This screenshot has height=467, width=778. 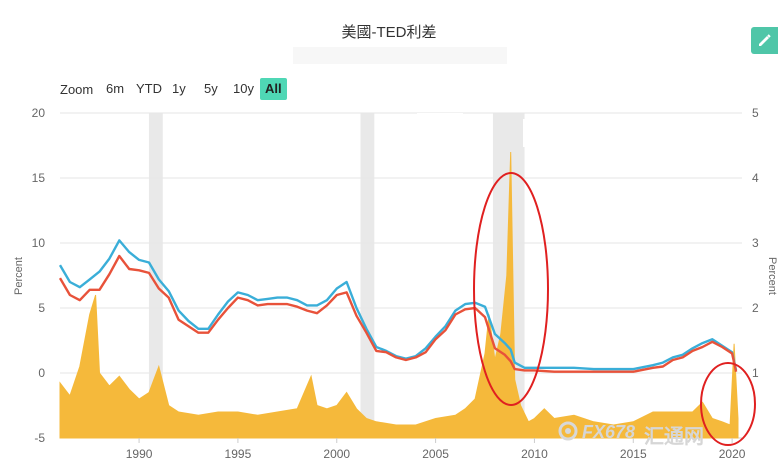 I want to click on x-tick-label: 1995, so click(x=238, y=454).